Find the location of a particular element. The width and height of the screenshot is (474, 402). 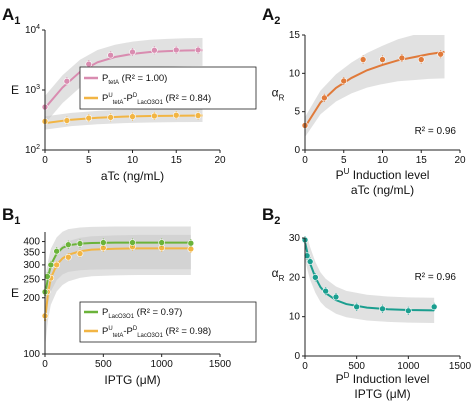

y-label-alpha: α is located at coordinates (275, 273).